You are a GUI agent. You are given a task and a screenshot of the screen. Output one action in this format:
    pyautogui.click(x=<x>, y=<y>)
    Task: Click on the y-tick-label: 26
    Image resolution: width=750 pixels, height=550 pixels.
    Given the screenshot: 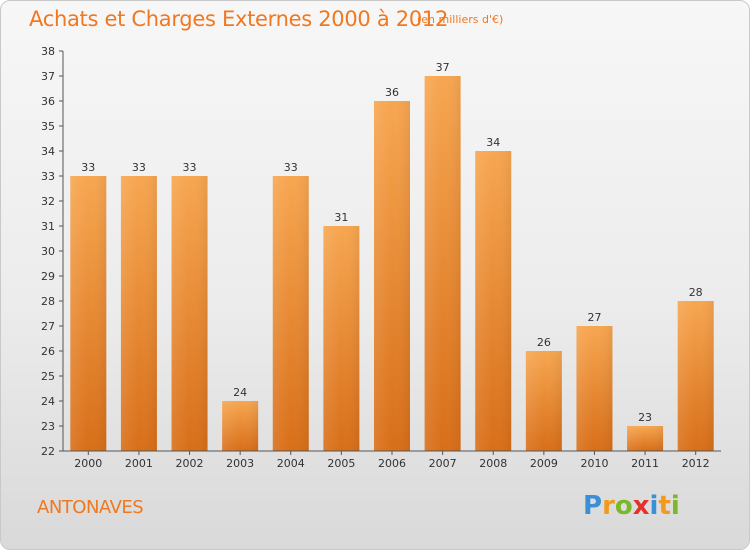 What is the action you would take?
    pyautogui.click(x=48, y=351)
    